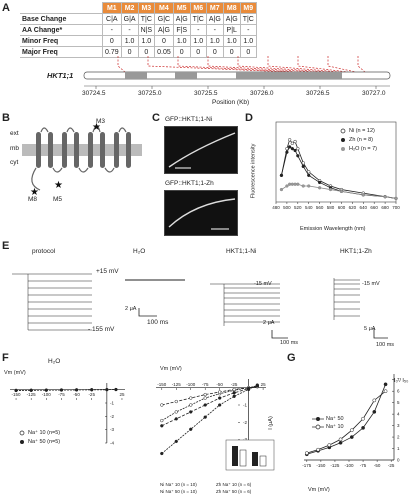  I want to click on mutation-line-m9, so click(361, 64).